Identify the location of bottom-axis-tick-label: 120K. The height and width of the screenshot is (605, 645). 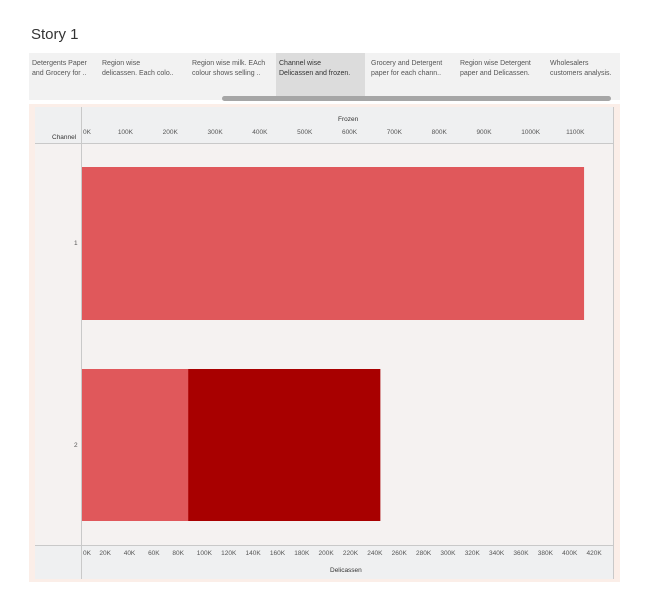
(229, 553).